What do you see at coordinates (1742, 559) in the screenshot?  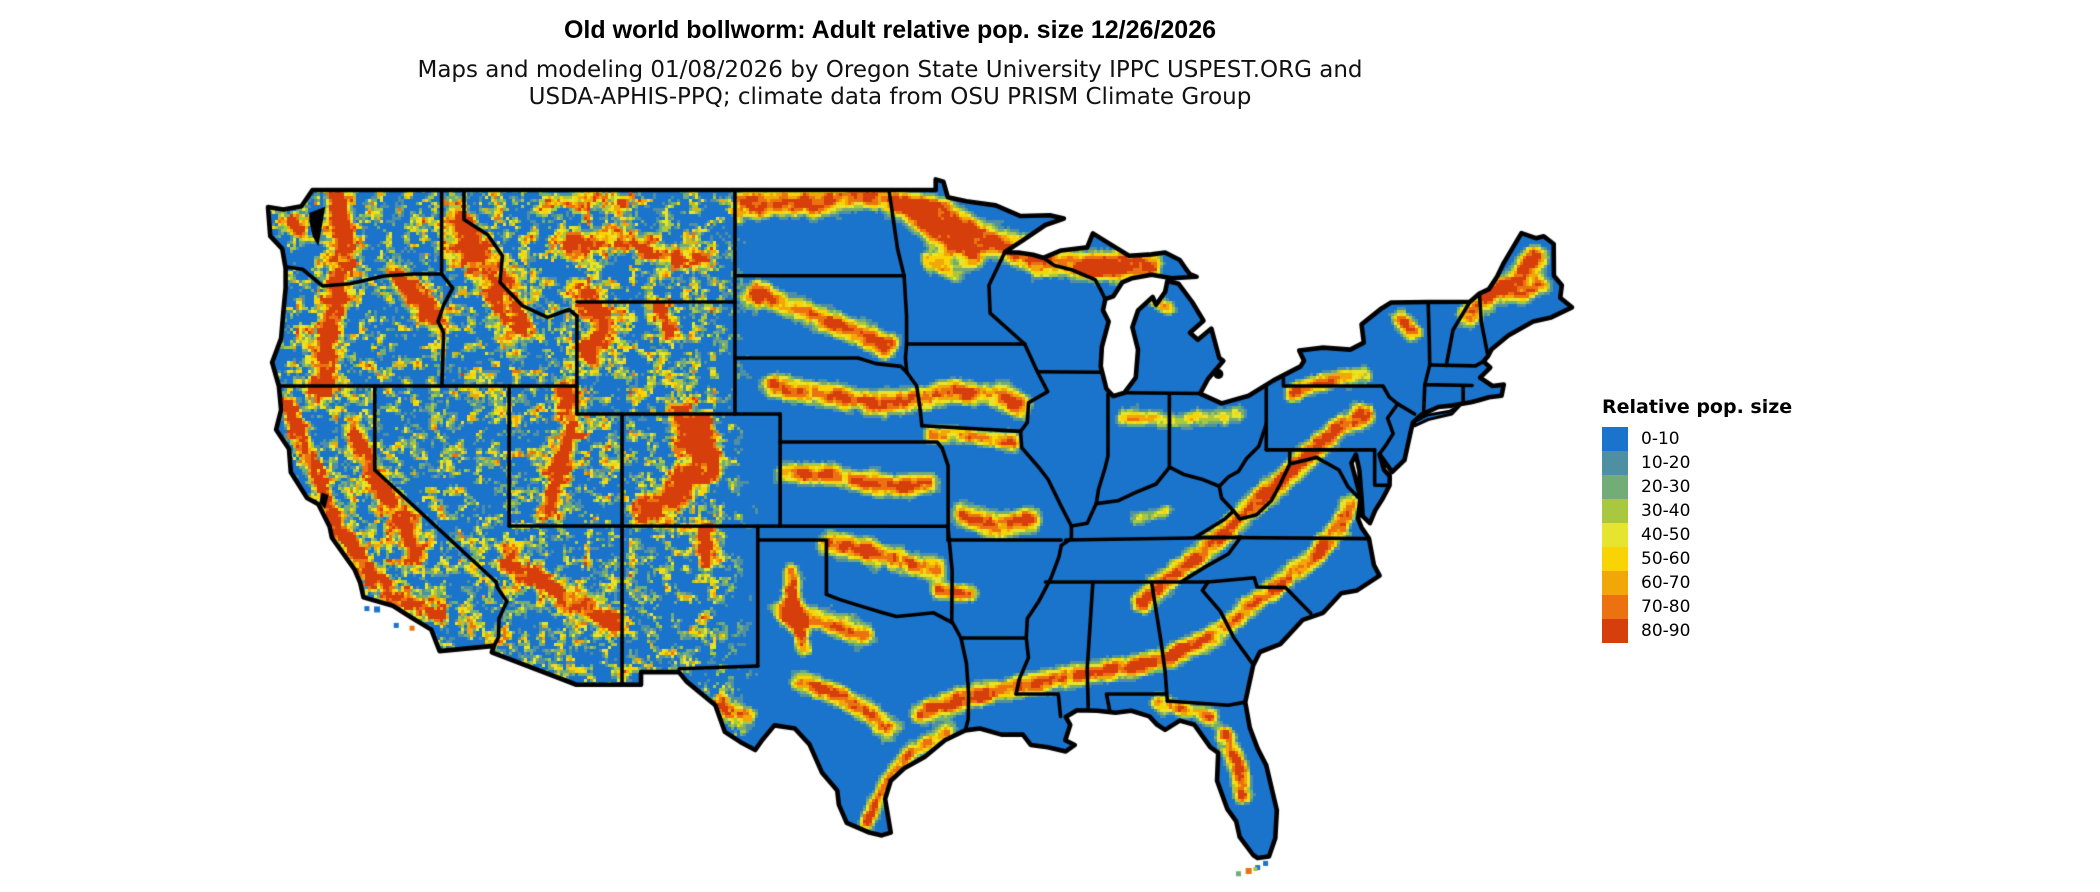 I see `legend-item: 50-60` at bounding box center [1742, 559].